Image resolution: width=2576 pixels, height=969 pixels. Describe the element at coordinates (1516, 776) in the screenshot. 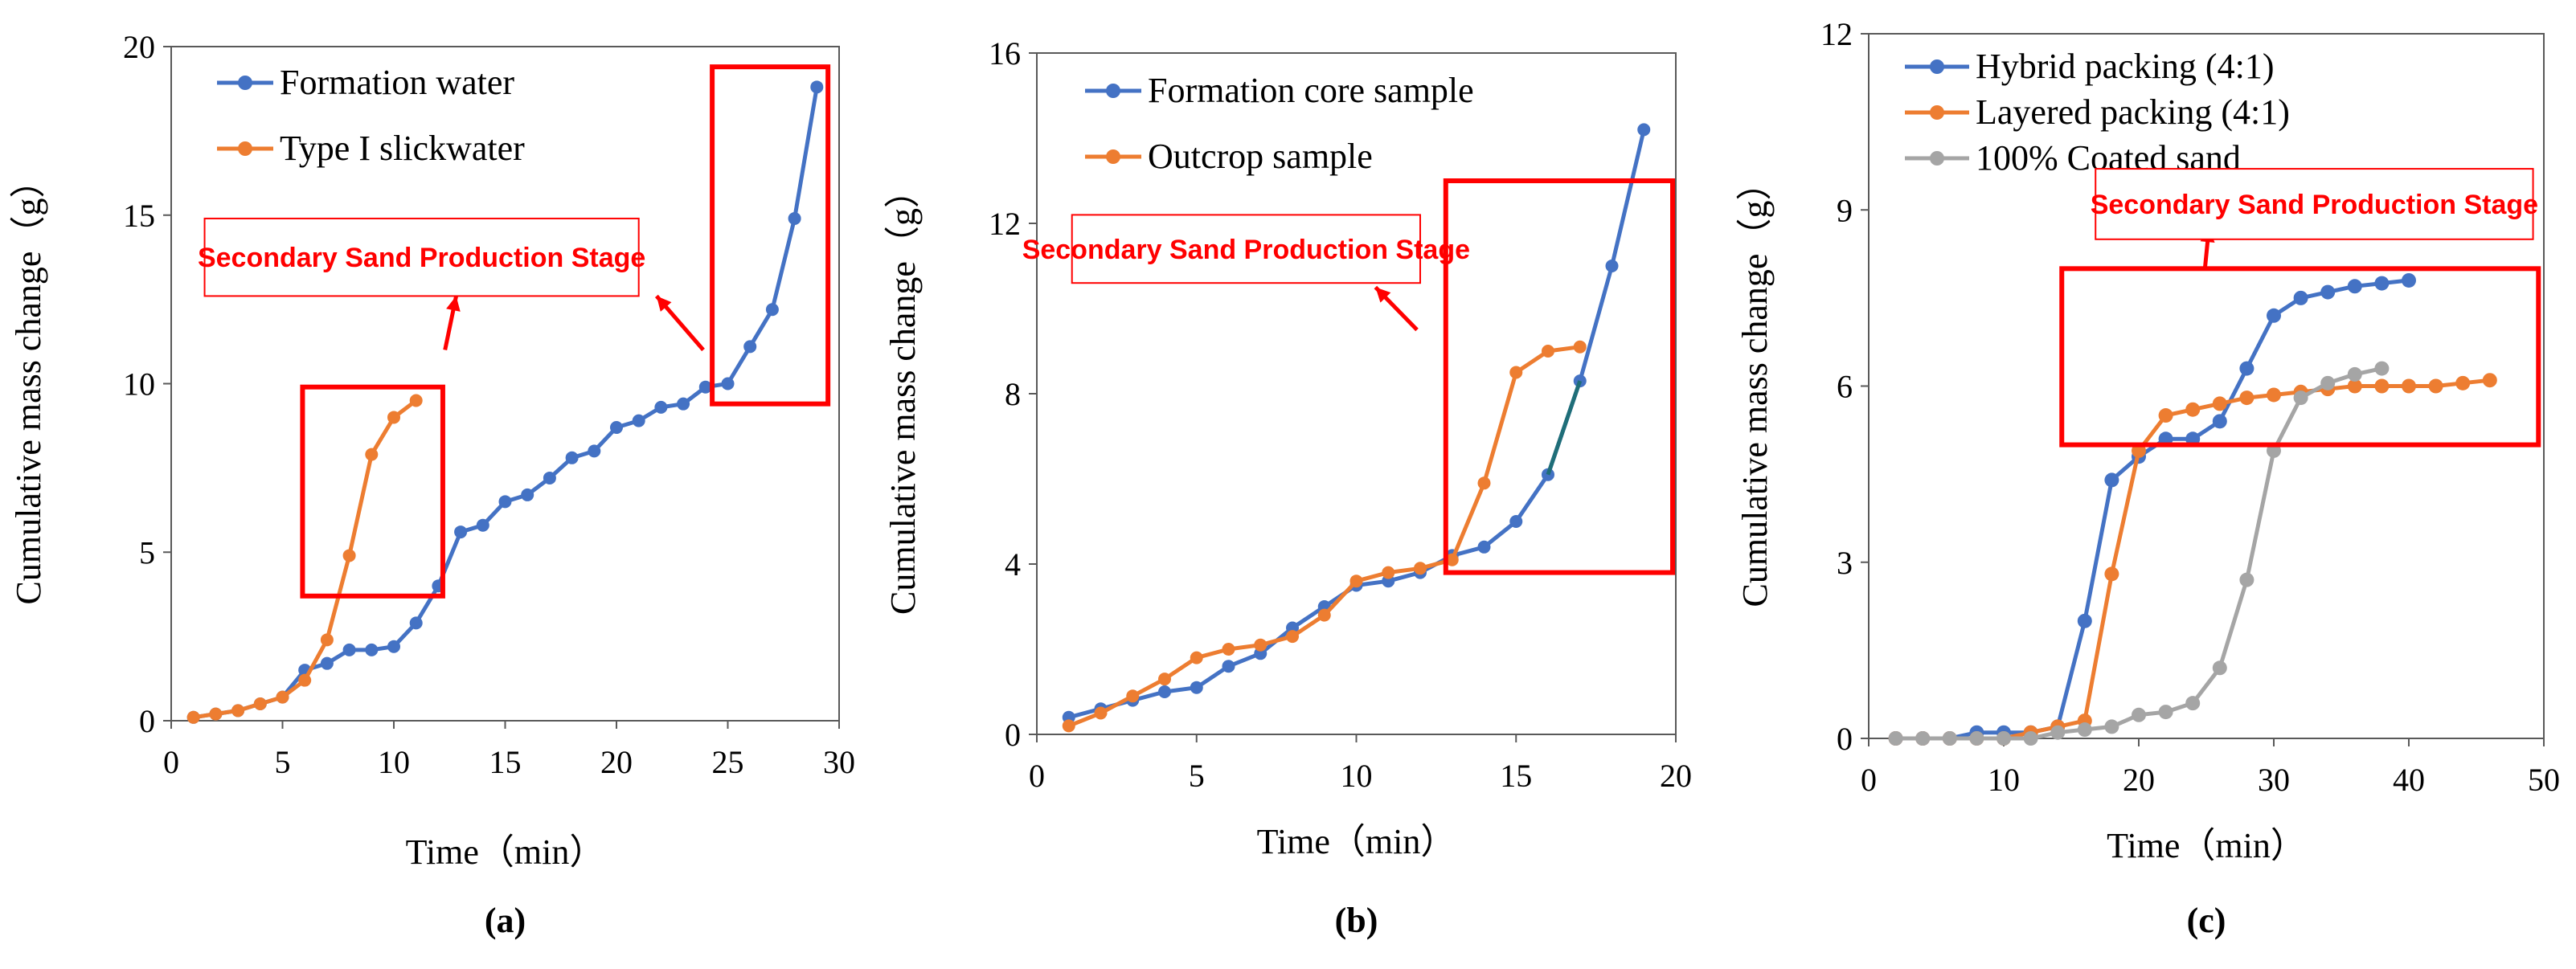

I see `x-tick-label: 15` at that location.